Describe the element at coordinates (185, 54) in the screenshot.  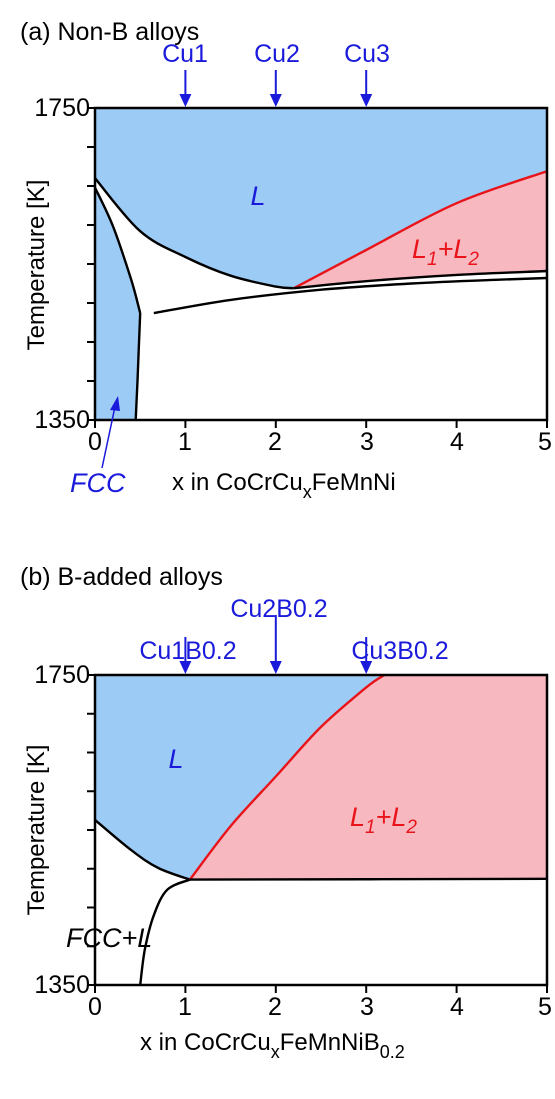
I see `arrow-label-cu1: Cu1` at that location.